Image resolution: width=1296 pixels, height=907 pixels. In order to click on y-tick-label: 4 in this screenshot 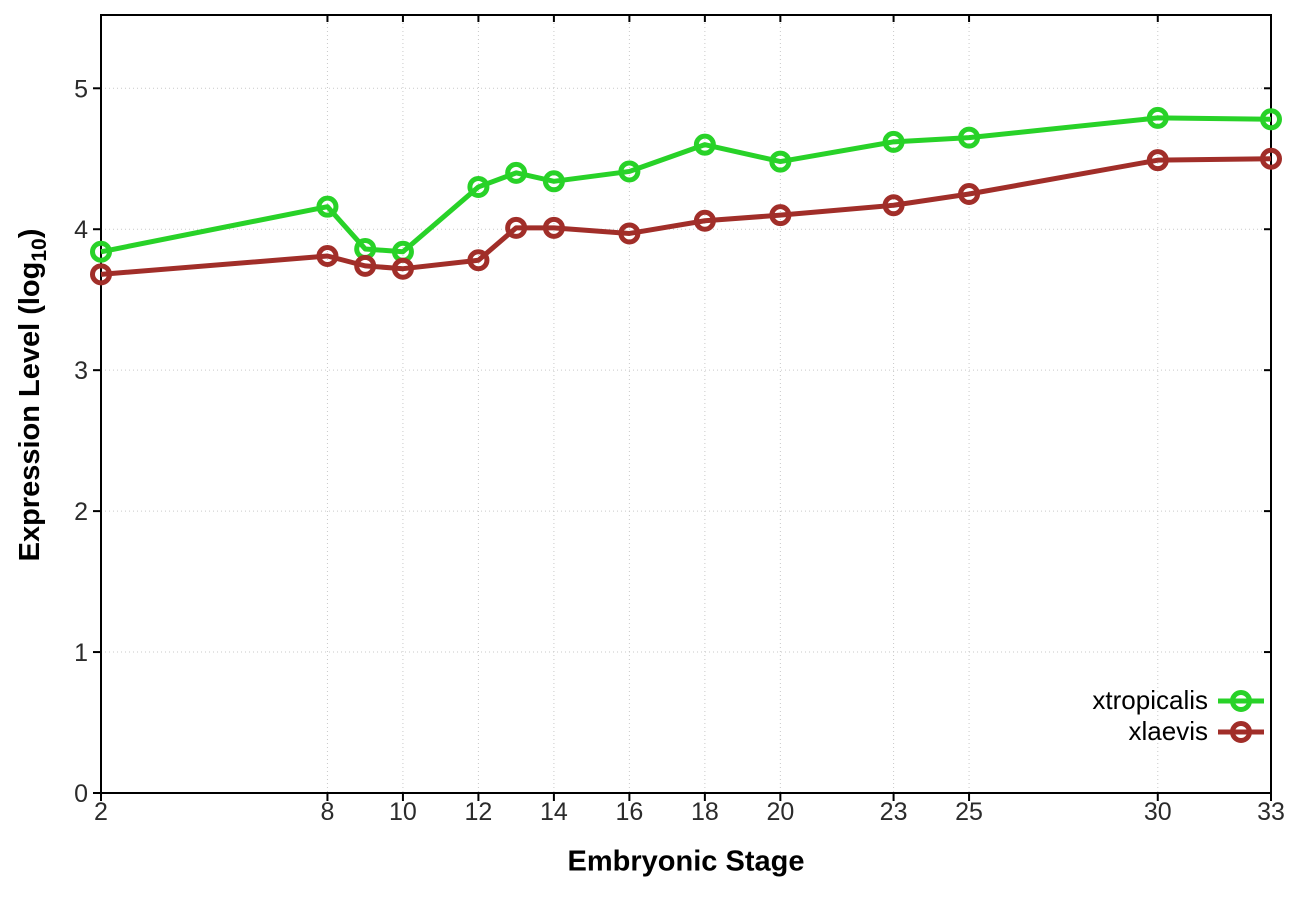, I will do `click(81, 230)`.